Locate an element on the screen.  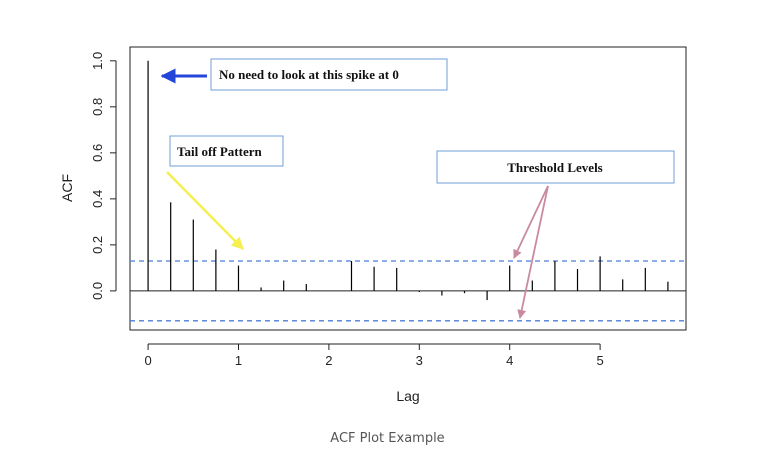
tail-note-text: Tail off Pattern is located at coordinates (219, 151).